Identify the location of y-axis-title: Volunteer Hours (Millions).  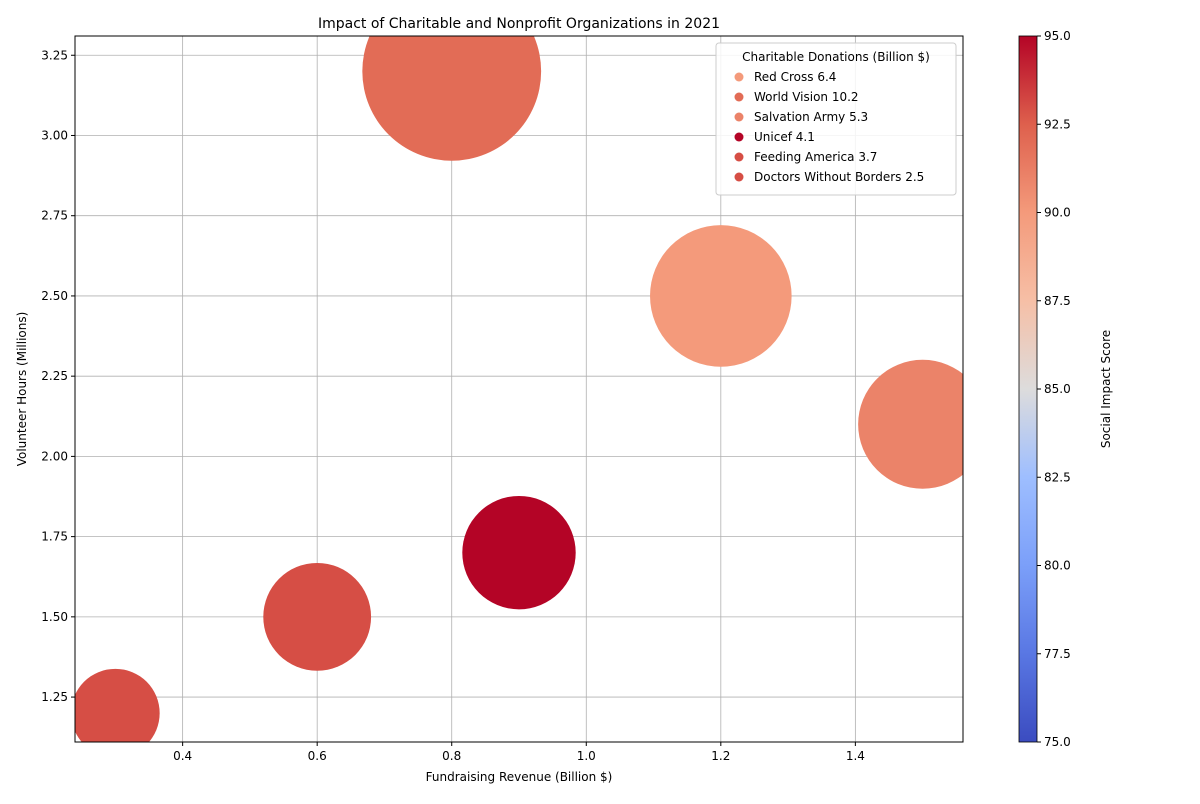
(22, 389).